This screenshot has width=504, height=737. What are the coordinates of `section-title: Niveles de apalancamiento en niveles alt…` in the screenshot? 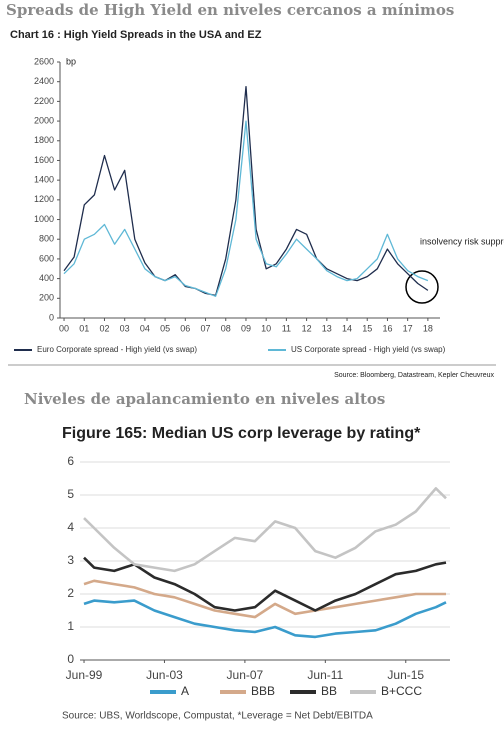 It's located at (204, 399).